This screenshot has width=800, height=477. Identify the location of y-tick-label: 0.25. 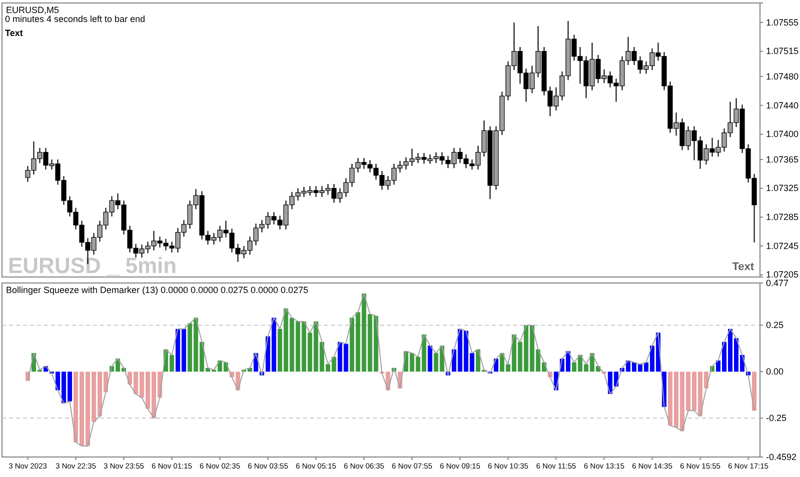
(775, 325).